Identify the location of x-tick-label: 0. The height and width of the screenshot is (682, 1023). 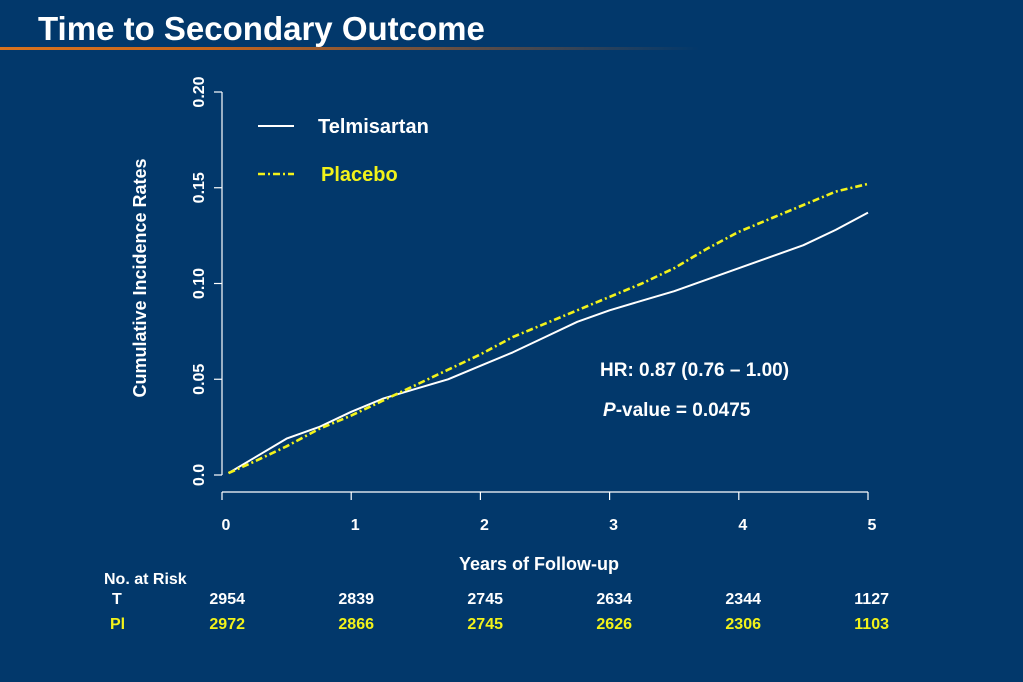
(226, 525).